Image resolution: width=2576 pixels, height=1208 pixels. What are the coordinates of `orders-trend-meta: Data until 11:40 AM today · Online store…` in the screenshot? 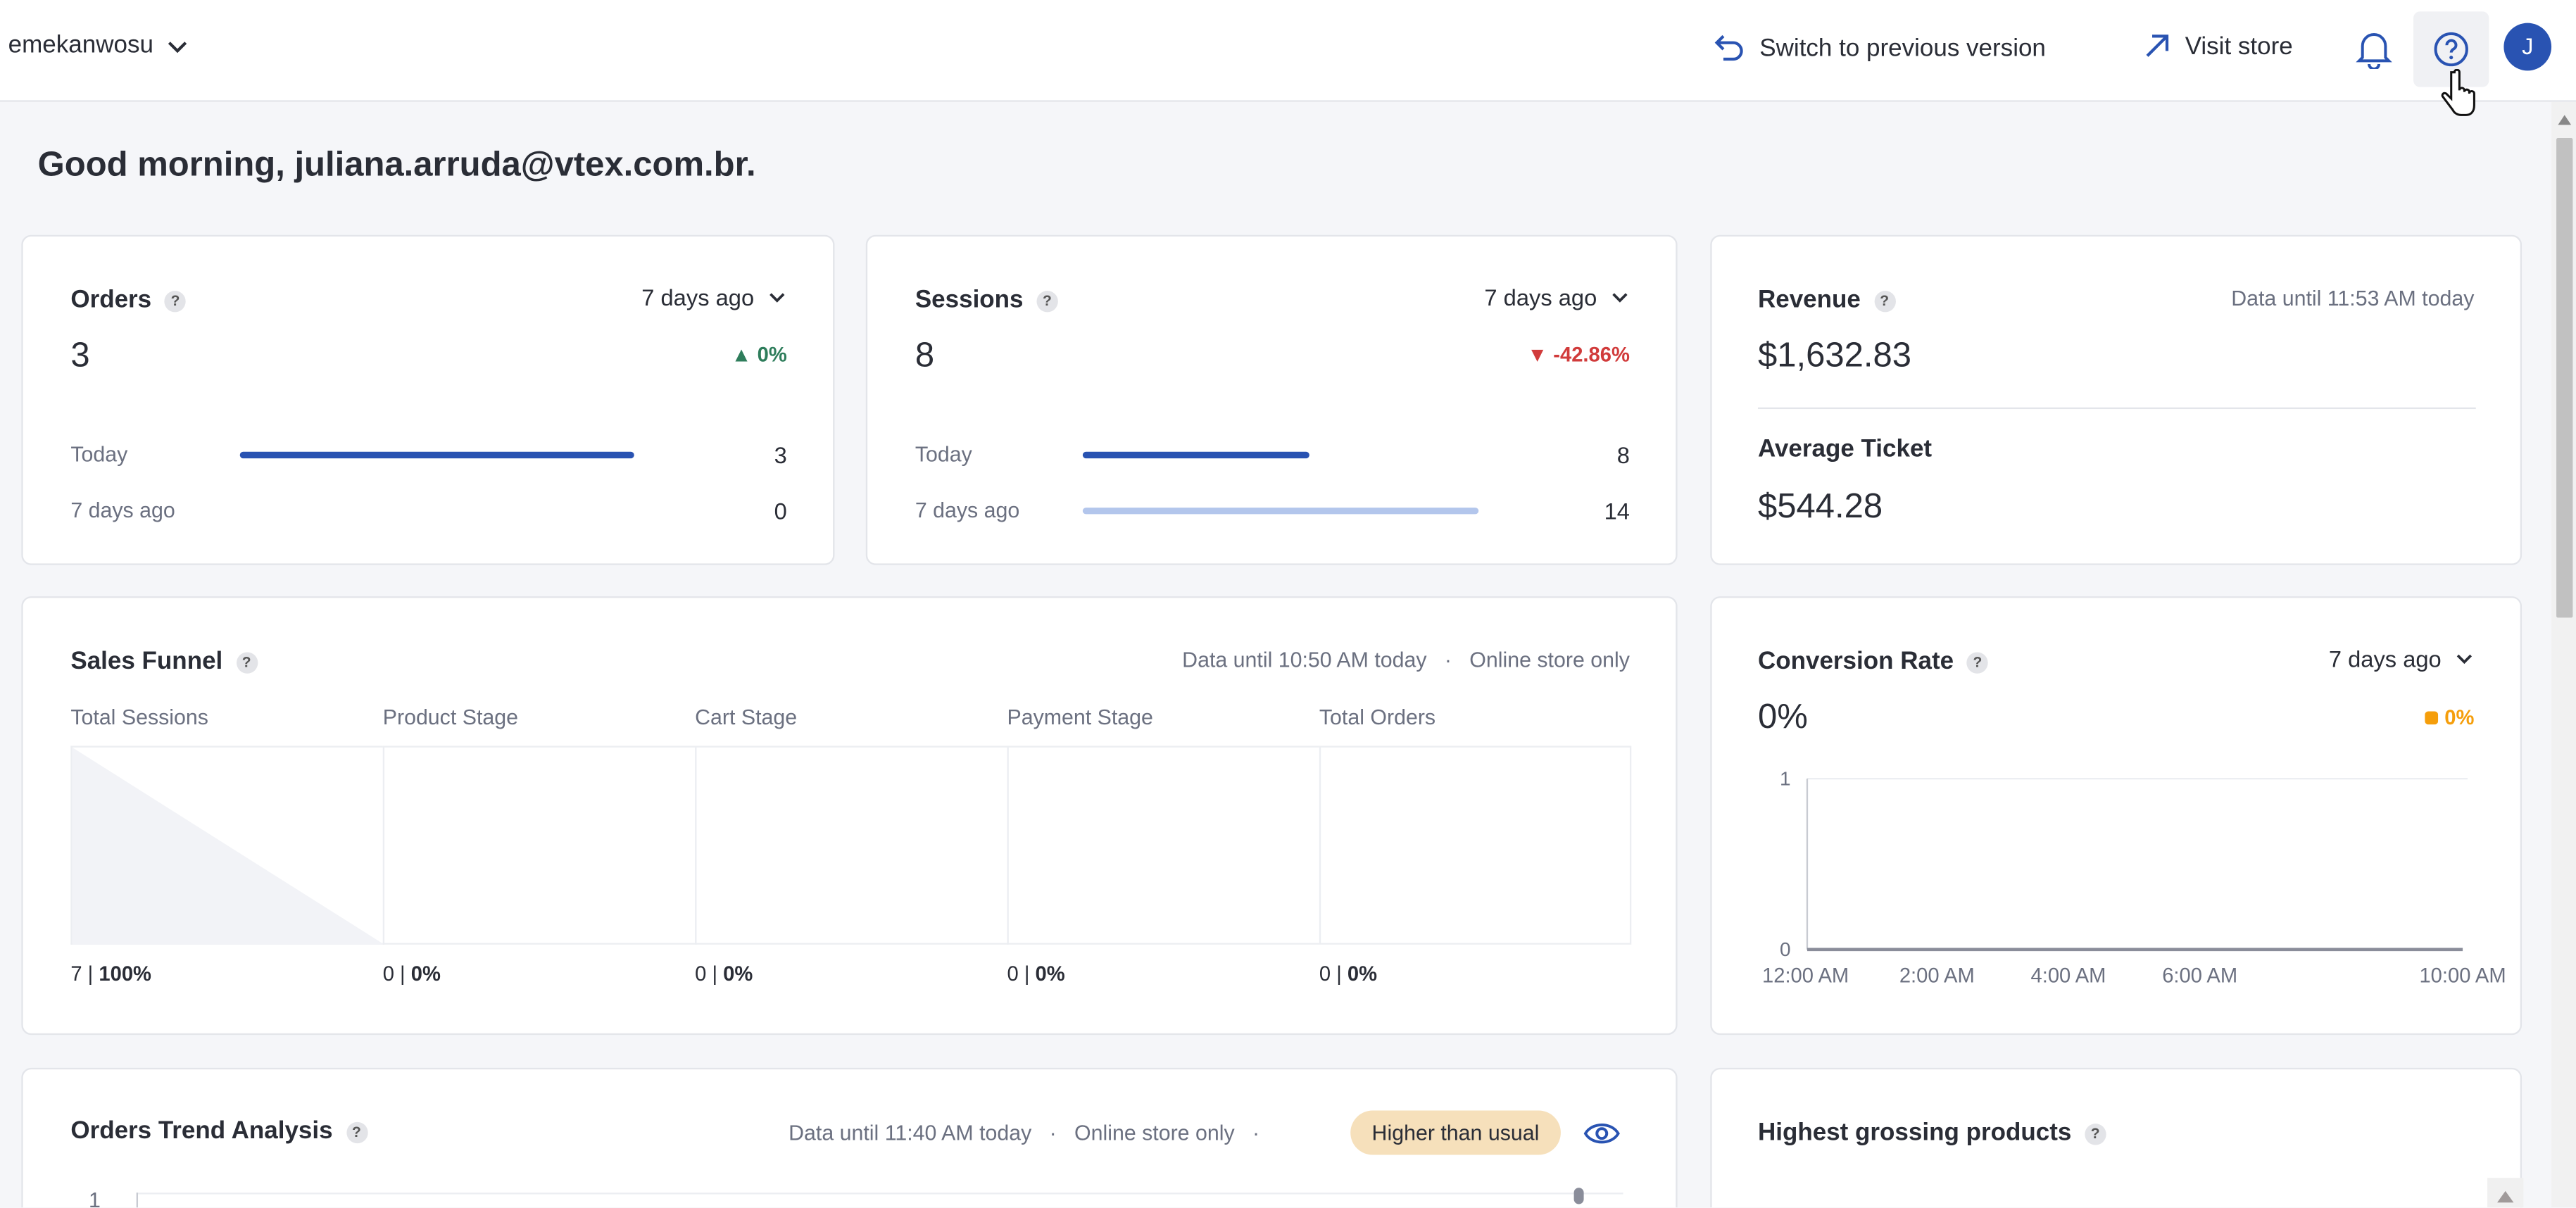 It's located at (1024, 1132).